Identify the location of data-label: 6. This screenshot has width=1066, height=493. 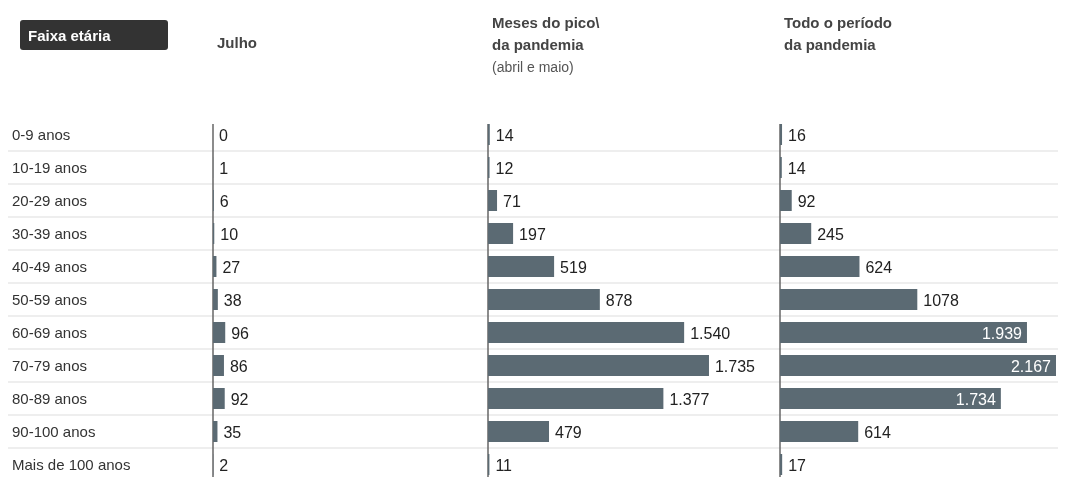
(224, 201).